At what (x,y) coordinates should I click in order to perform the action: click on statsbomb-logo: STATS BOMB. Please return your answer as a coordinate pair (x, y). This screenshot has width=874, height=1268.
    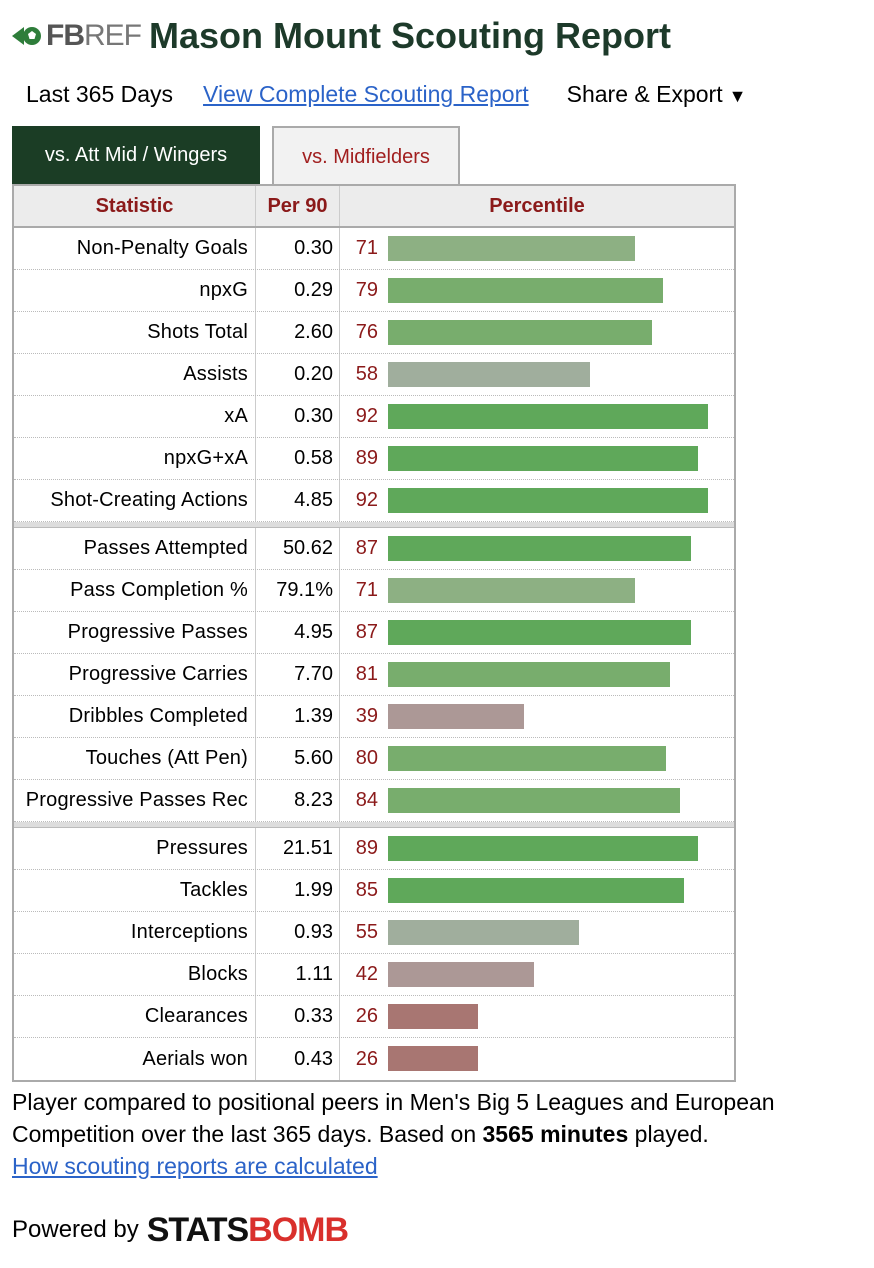
    Looking at the image, I should click on (247, 1230).